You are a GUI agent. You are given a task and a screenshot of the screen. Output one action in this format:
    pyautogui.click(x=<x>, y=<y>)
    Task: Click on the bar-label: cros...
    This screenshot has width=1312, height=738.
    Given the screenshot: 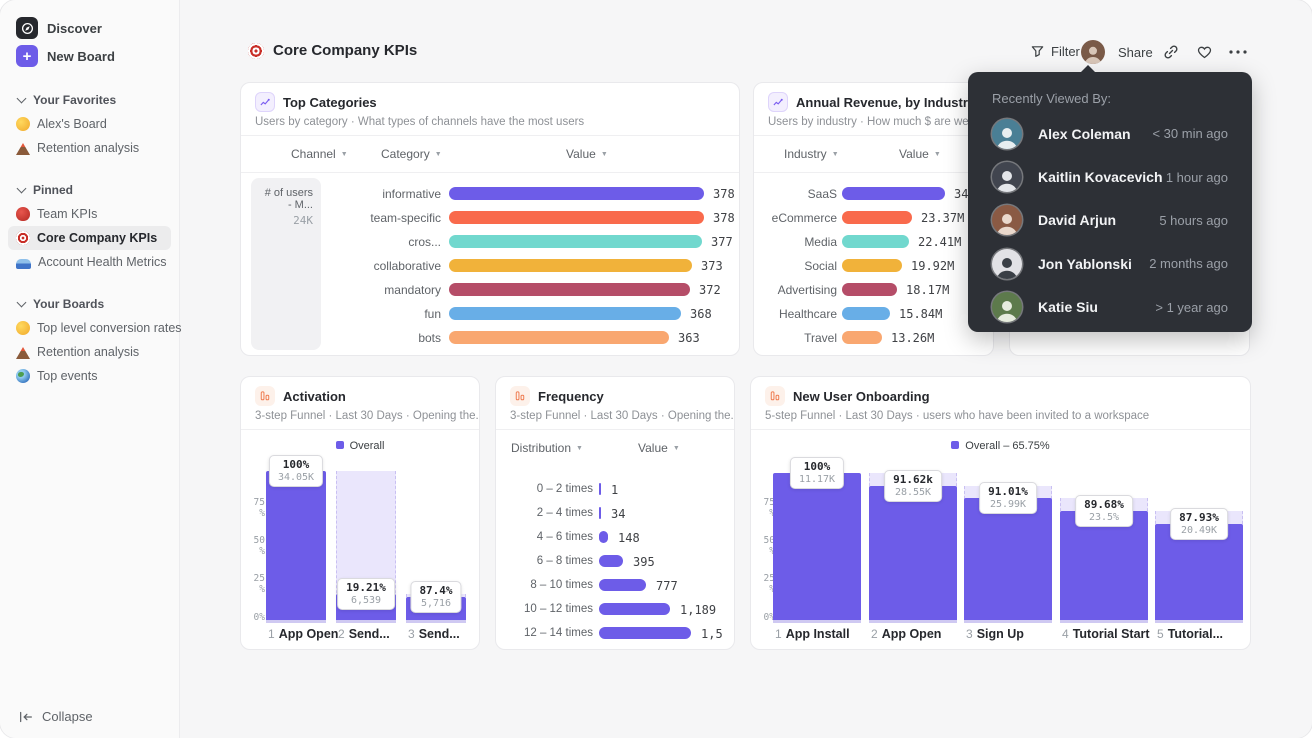 What is the action you would take?
    pyautogui.click(x=424, y=242)
    